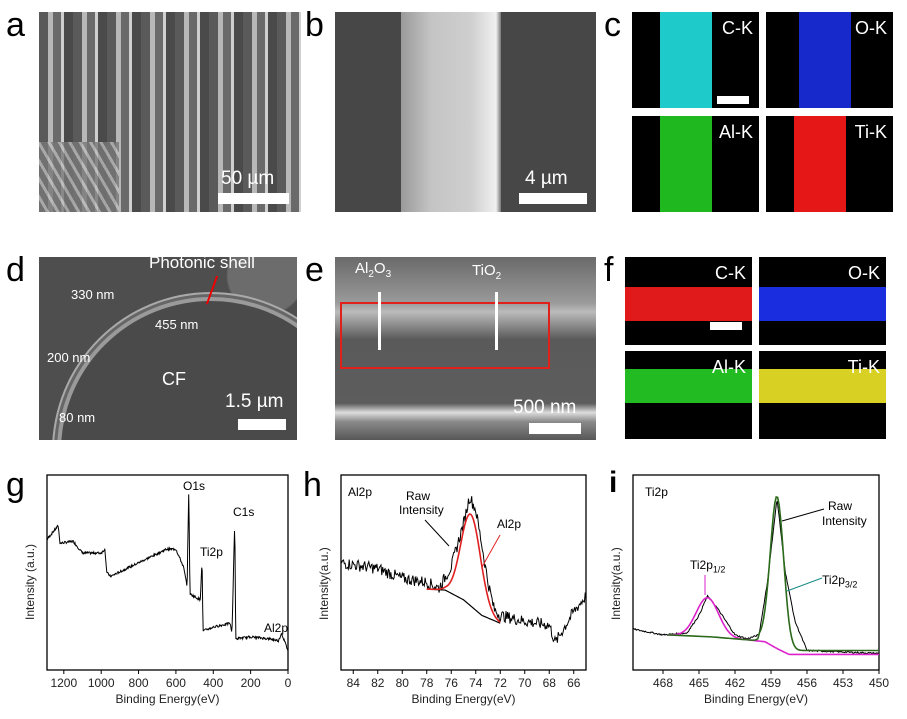 The height and width of the screenshot is (719, 907). Describe the element at coordinates (463, 606) in the screenshot. I see `background-line` at that location.